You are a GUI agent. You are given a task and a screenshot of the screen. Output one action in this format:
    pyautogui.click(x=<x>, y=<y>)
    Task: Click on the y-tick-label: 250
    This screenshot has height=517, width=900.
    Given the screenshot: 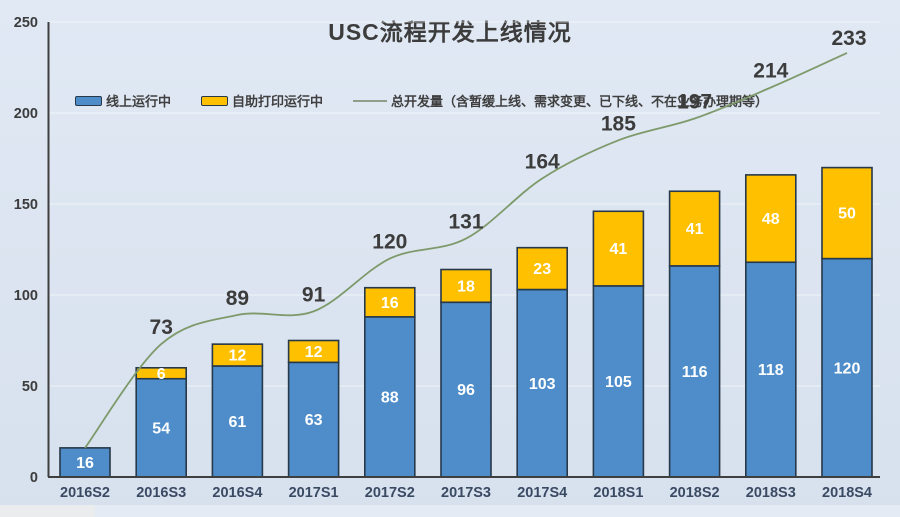 What is the action you would take?
    pyautogui.click(x=26, y=23)
    